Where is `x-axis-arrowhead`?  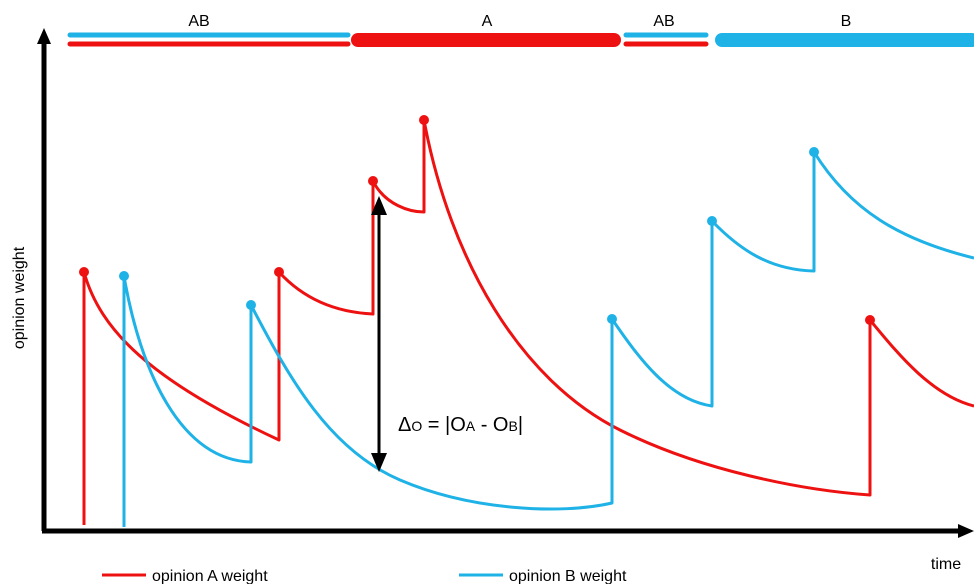
x-axis-arrowhead is located at coordinates (966, 531).